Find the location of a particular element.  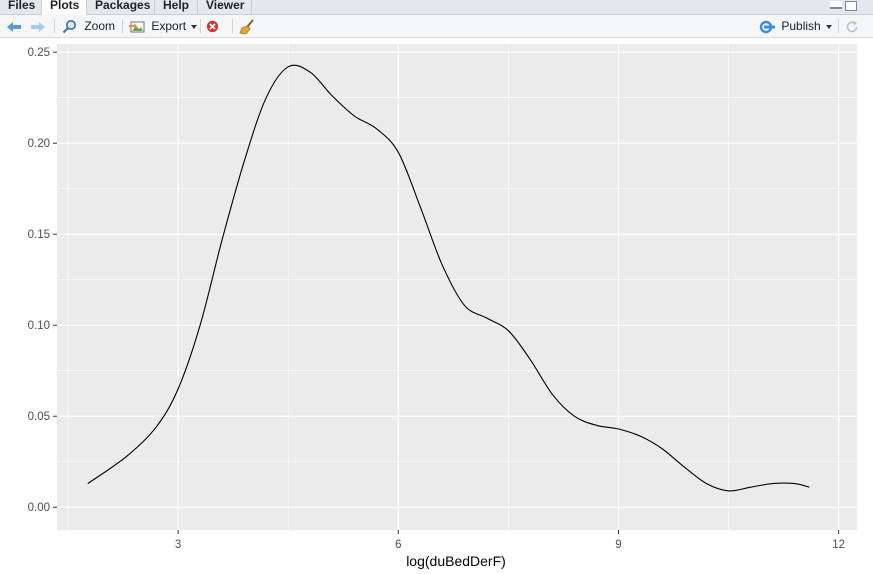

tab-label: Help is located at coordinates (176, 6).